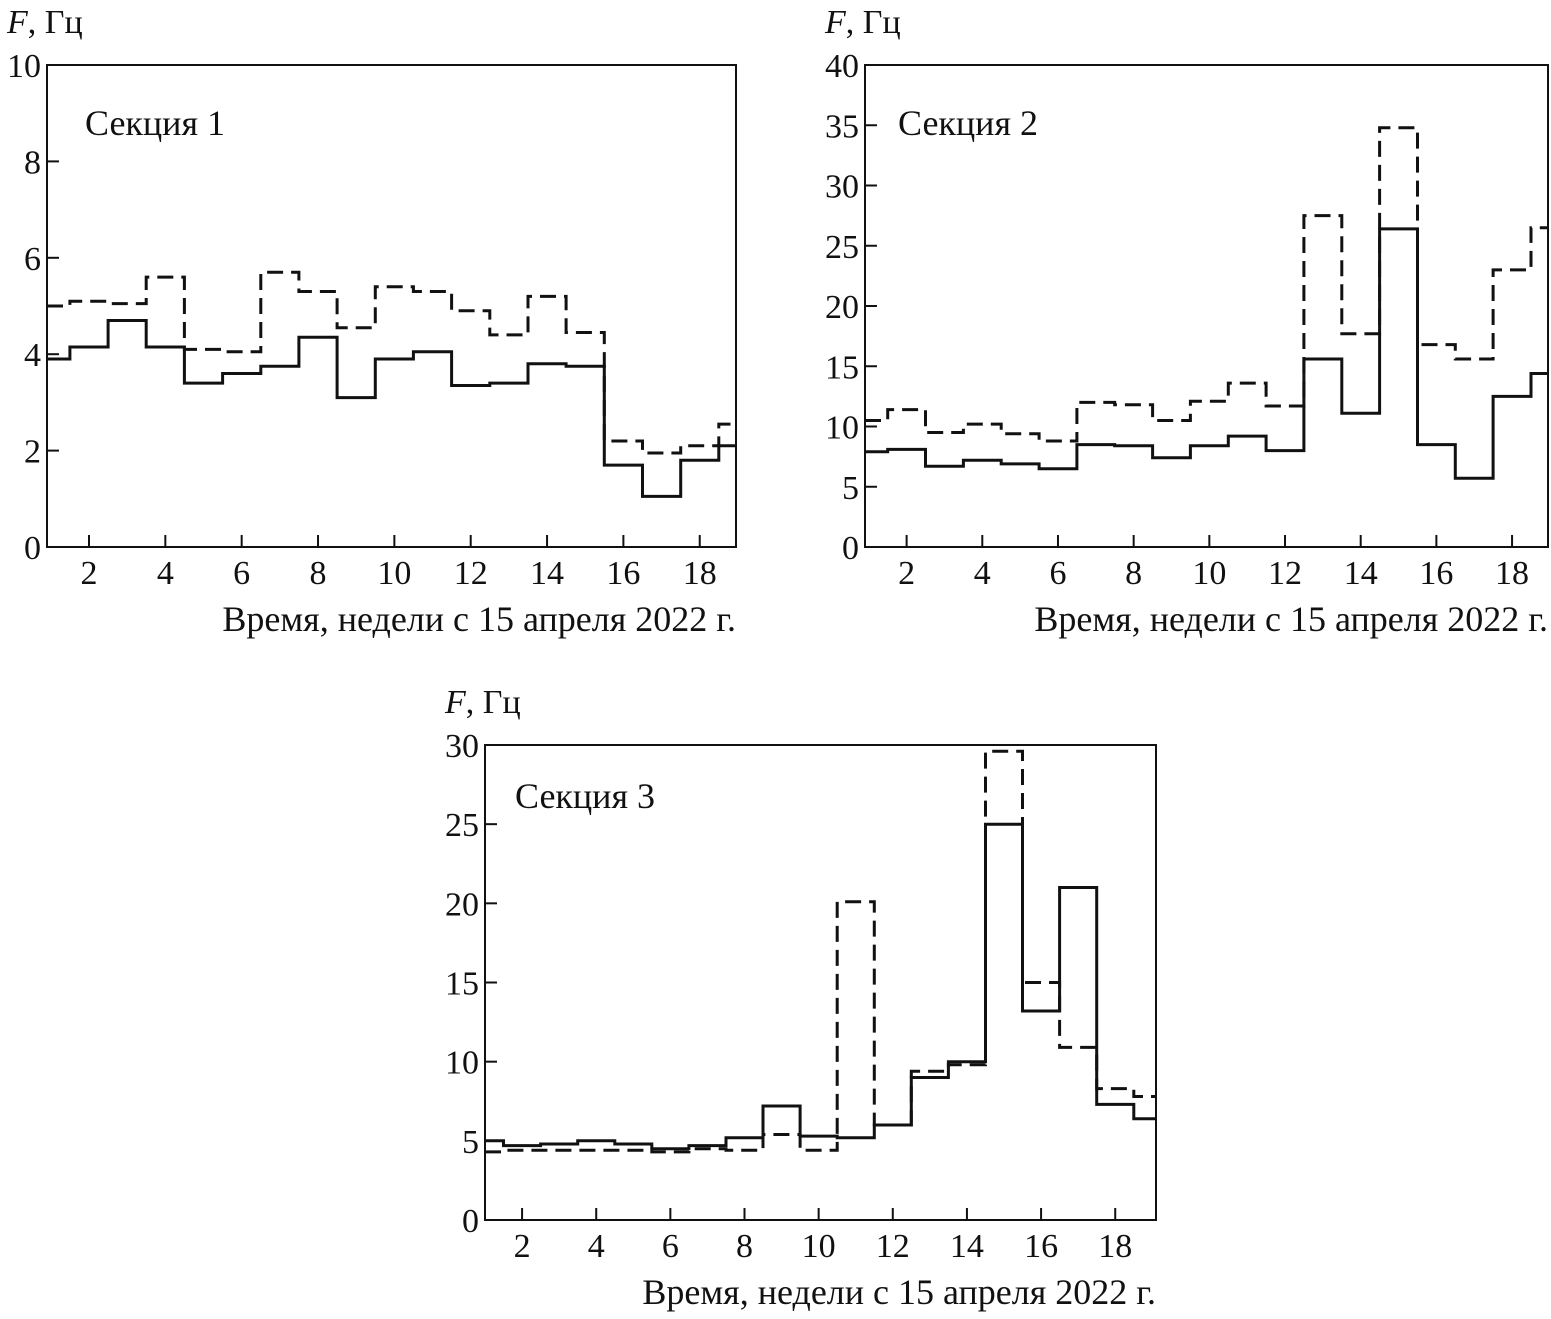 This screenshot has height=1319, width=1551. Describe the element at coordinates (32, 452) in the screenshot. I see `y-tick-label: 2` at that location.